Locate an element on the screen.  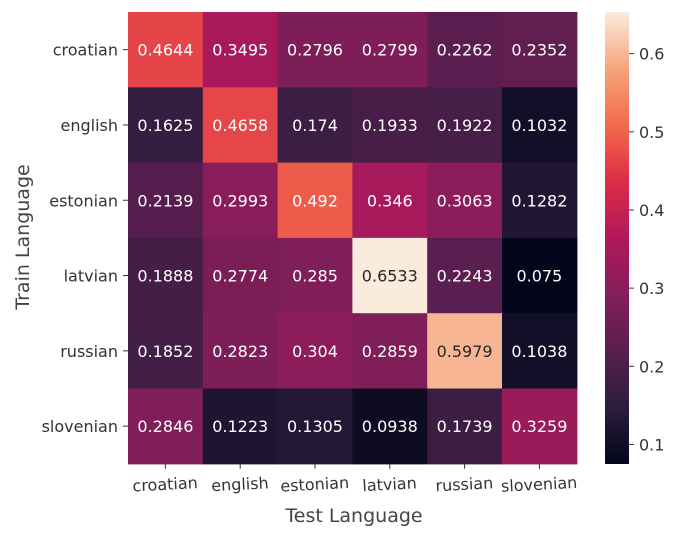
cell-value-label: 0.2859 is located at coordinates (390, 351).